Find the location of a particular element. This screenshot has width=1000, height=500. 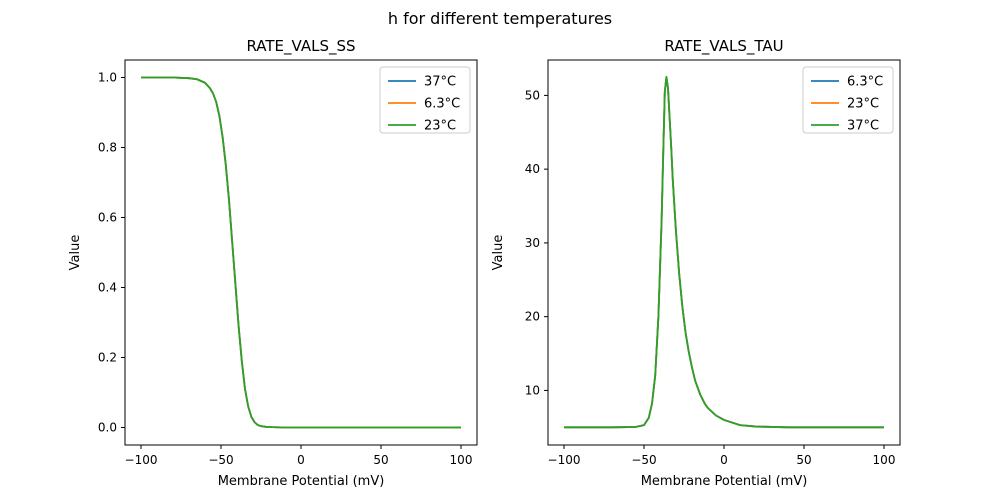

plot-title: RATE_VALS_TAU is located at coordinates (723, 46).